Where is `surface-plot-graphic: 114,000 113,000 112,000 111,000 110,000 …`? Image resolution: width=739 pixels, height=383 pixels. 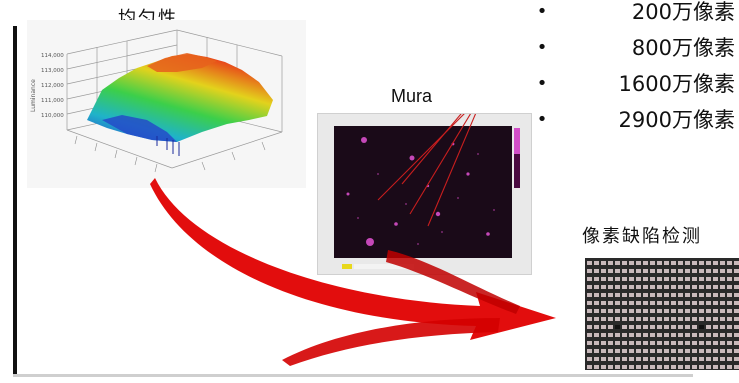
surface-plot-graphic: 114,000 113,000 112,000 111,000 110,000 … is located at coordinates (156, 101).